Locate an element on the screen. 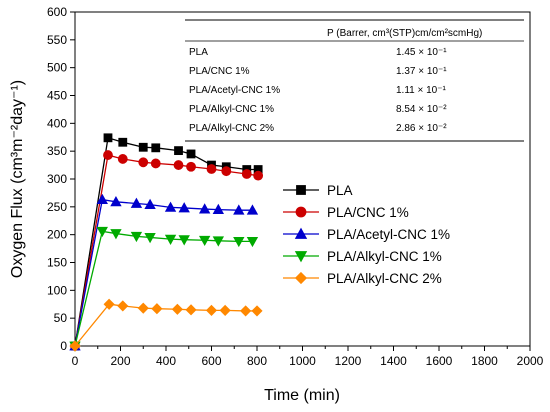  x-tick-label: 1800 is located at coordinates (484, 361).